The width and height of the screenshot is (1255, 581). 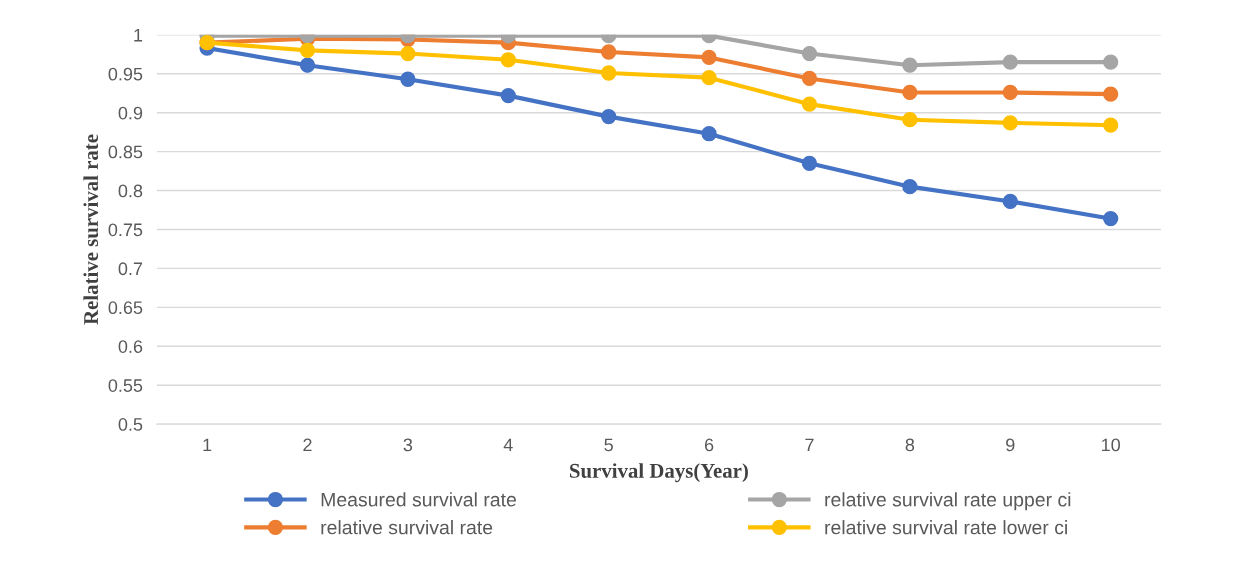 I want to click on x-tick-label: 8, so click(x=910, y=445).